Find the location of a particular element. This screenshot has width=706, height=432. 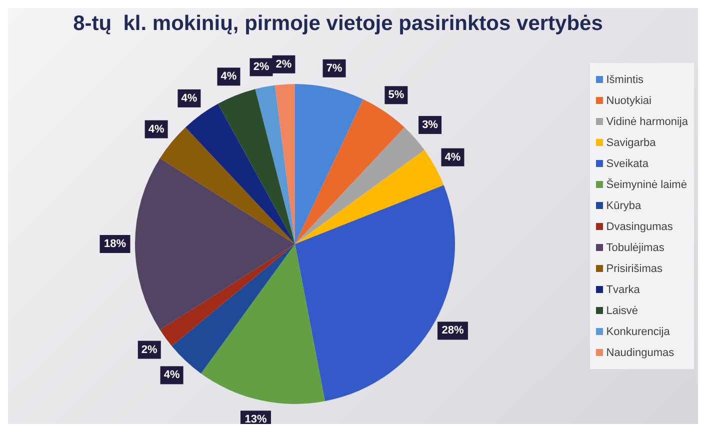

legend-label: Tvarka is located at coordinates (623, 290).